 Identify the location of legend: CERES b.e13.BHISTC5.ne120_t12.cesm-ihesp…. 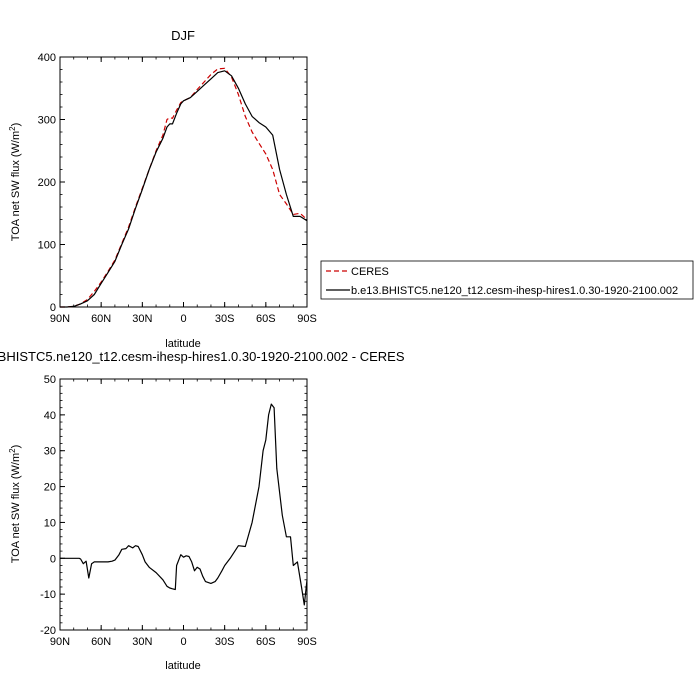
(507, 280).